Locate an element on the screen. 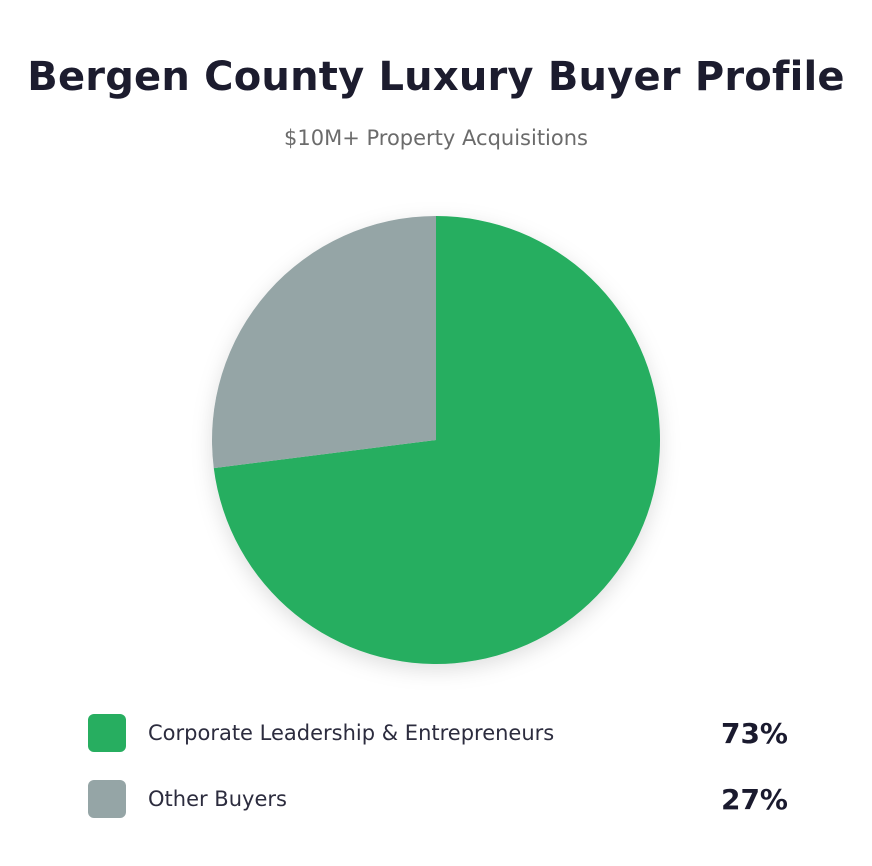 This screenshot has width=872, height=866. legend-item-other: Other Buyers 27% is located at coordinates (438, 798).